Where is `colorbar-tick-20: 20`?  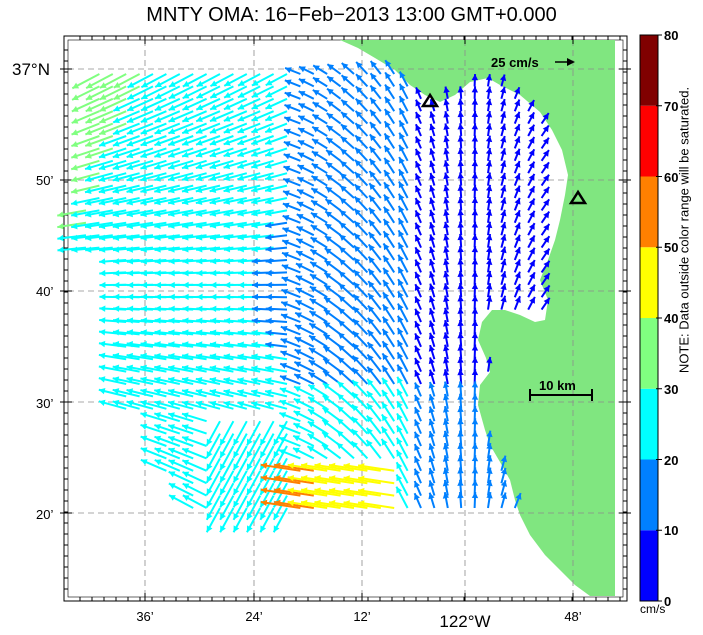 colorbar-tick-20: 20 is located at coordinates (671, 460).